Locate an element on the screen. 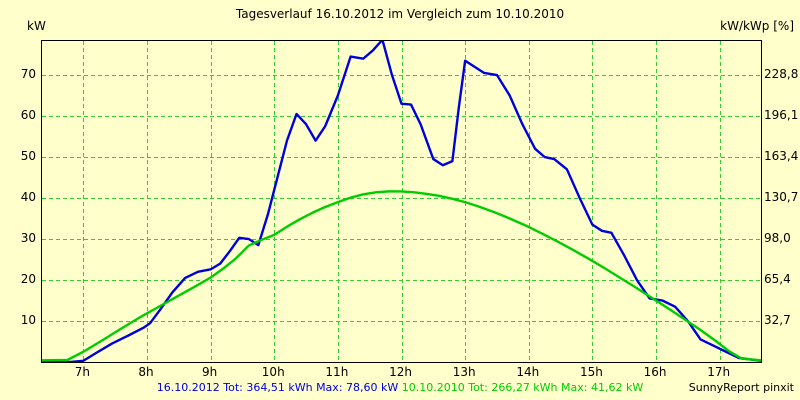 This screenshot has width=800, height=400. y2-axis-tick-label: 163,4 is located at coordinates (781, 156).